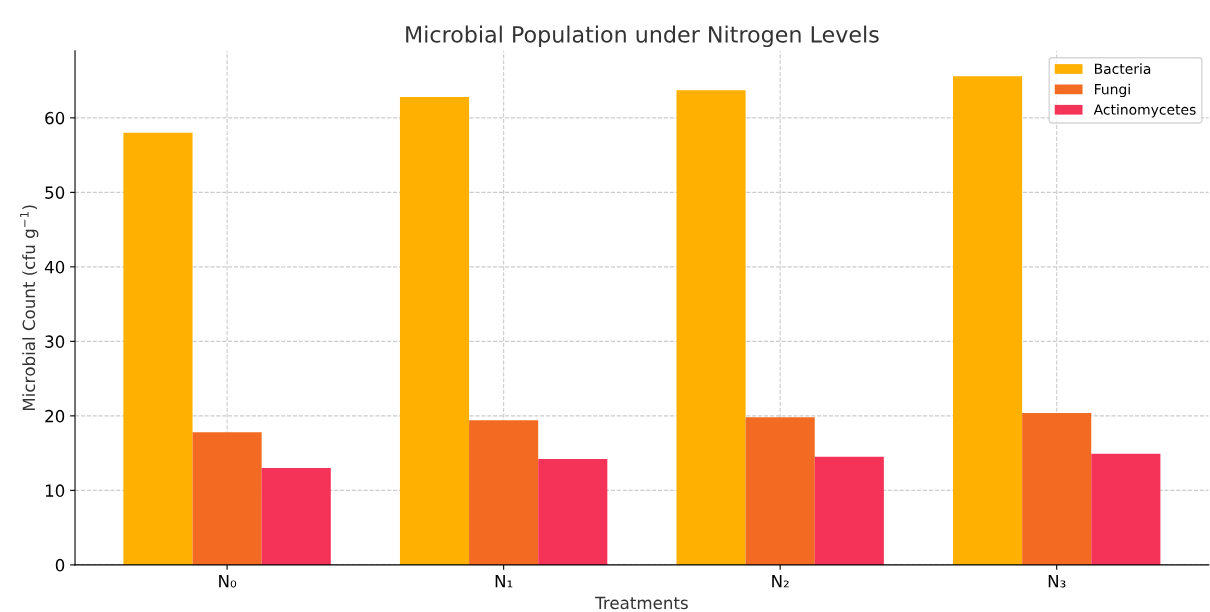 The height and width of the screenshot is (612, 1210). I want to click on y-tick-label: 40, so click(54, 267).